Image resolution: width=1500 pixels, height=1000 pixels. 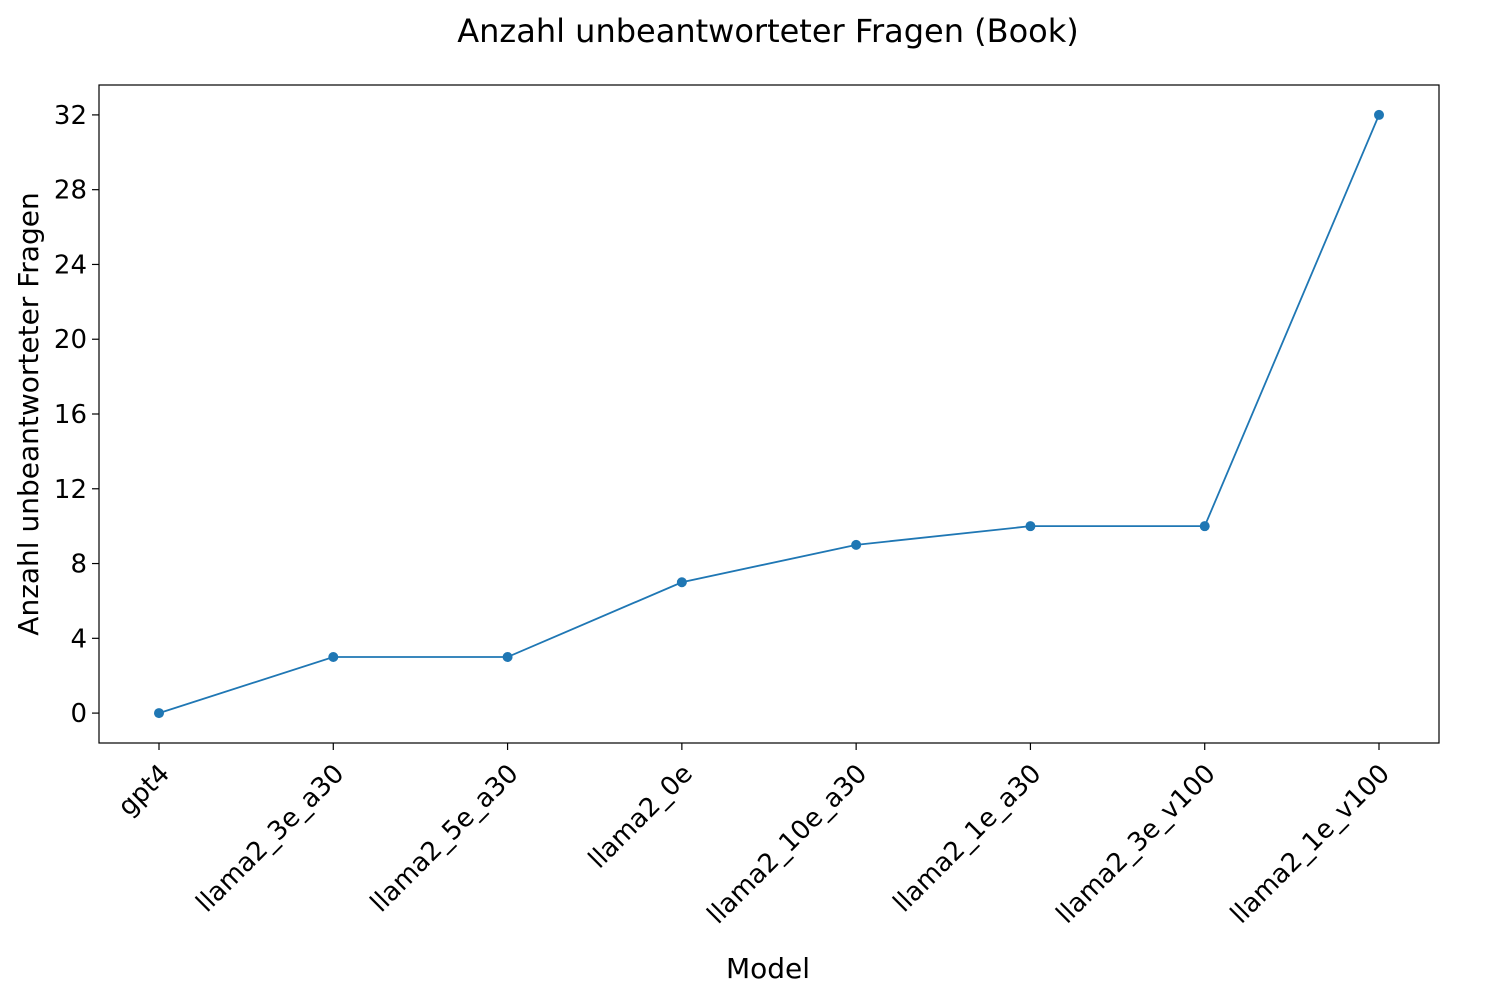 What do you see at coordinates (1310, 844) in the screenshot?
I see `x-tick-label: llama2_1e_v100` at bounding box center [1310, 844].